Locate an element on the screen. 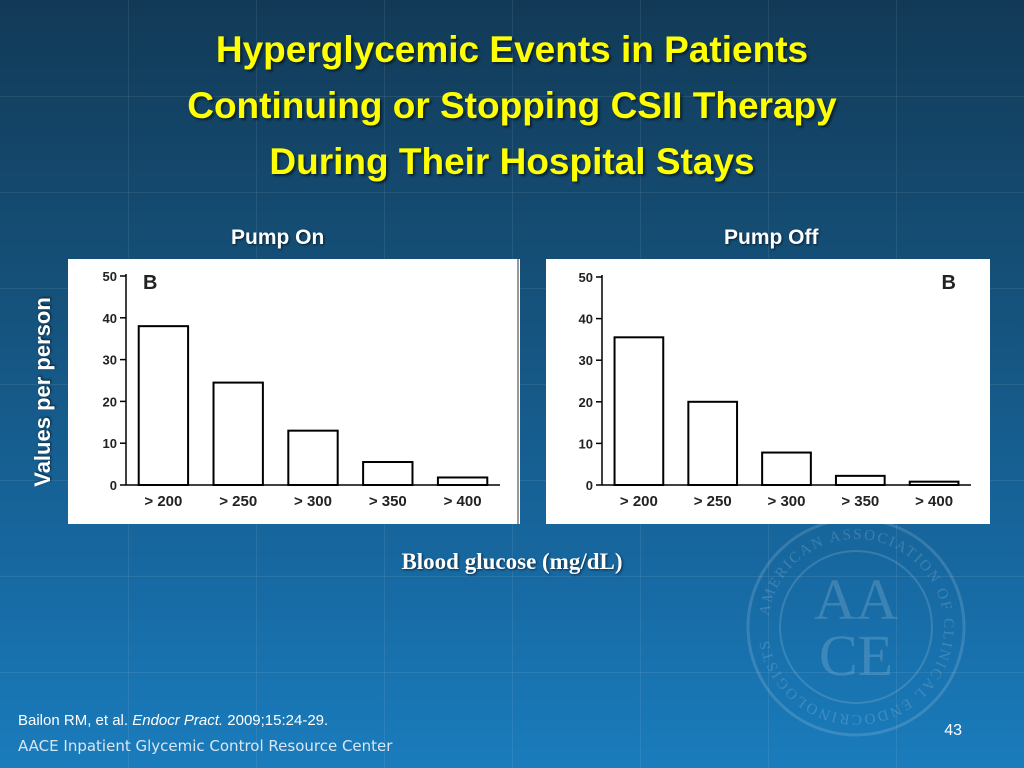  bar-chart-pump-off: 0 10 20 30 40 50 > 200 > 250 > 300 > 350 > 400 B is located at coordinates (775, 390).